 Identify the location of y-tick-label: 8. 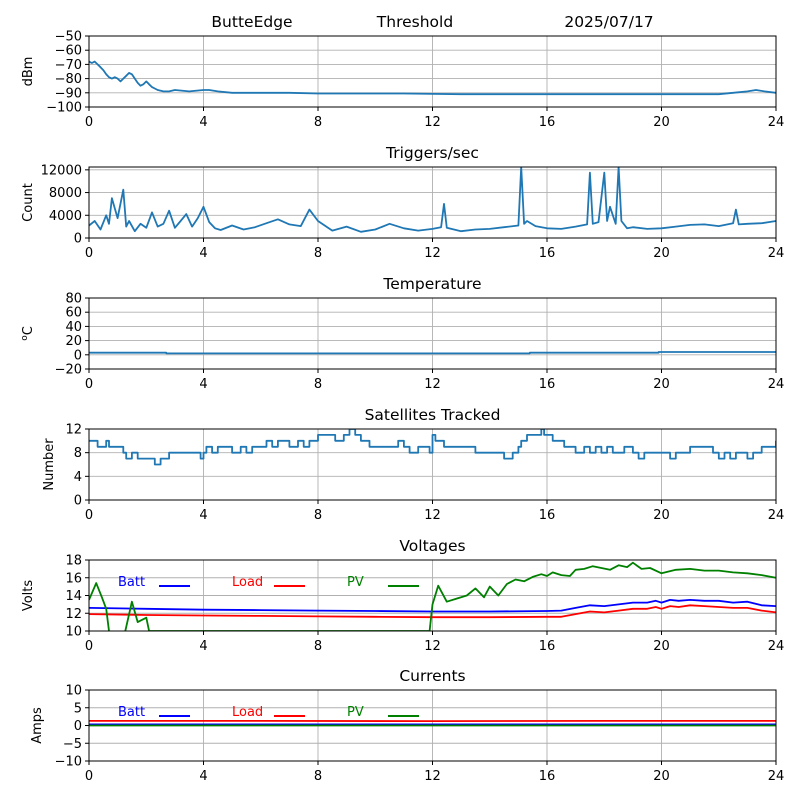
(78, 453).